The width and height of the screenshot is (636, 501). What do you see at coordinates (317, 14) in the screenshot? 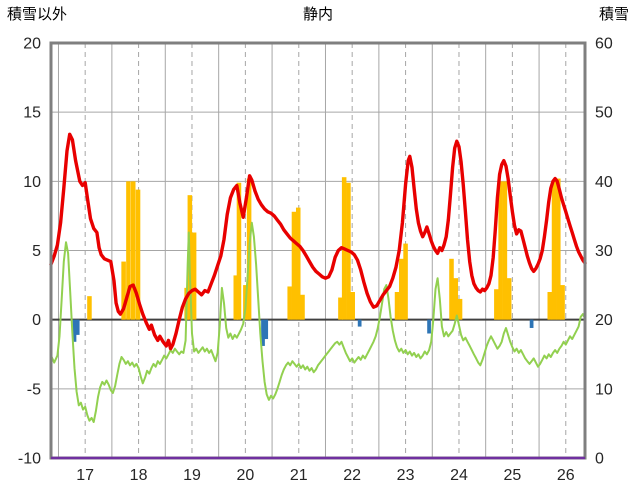
I see `chart-title: 静内` at bounding box center [317, 14].